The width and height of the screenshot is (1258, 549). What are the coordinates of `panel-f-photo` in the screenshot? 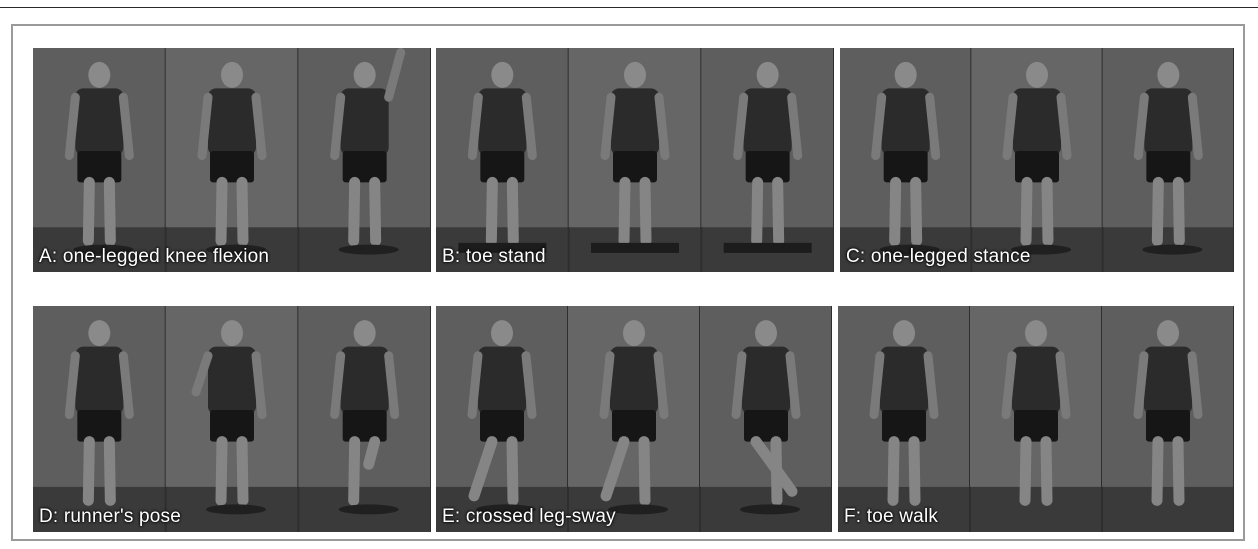 It's located at (1036, 419).